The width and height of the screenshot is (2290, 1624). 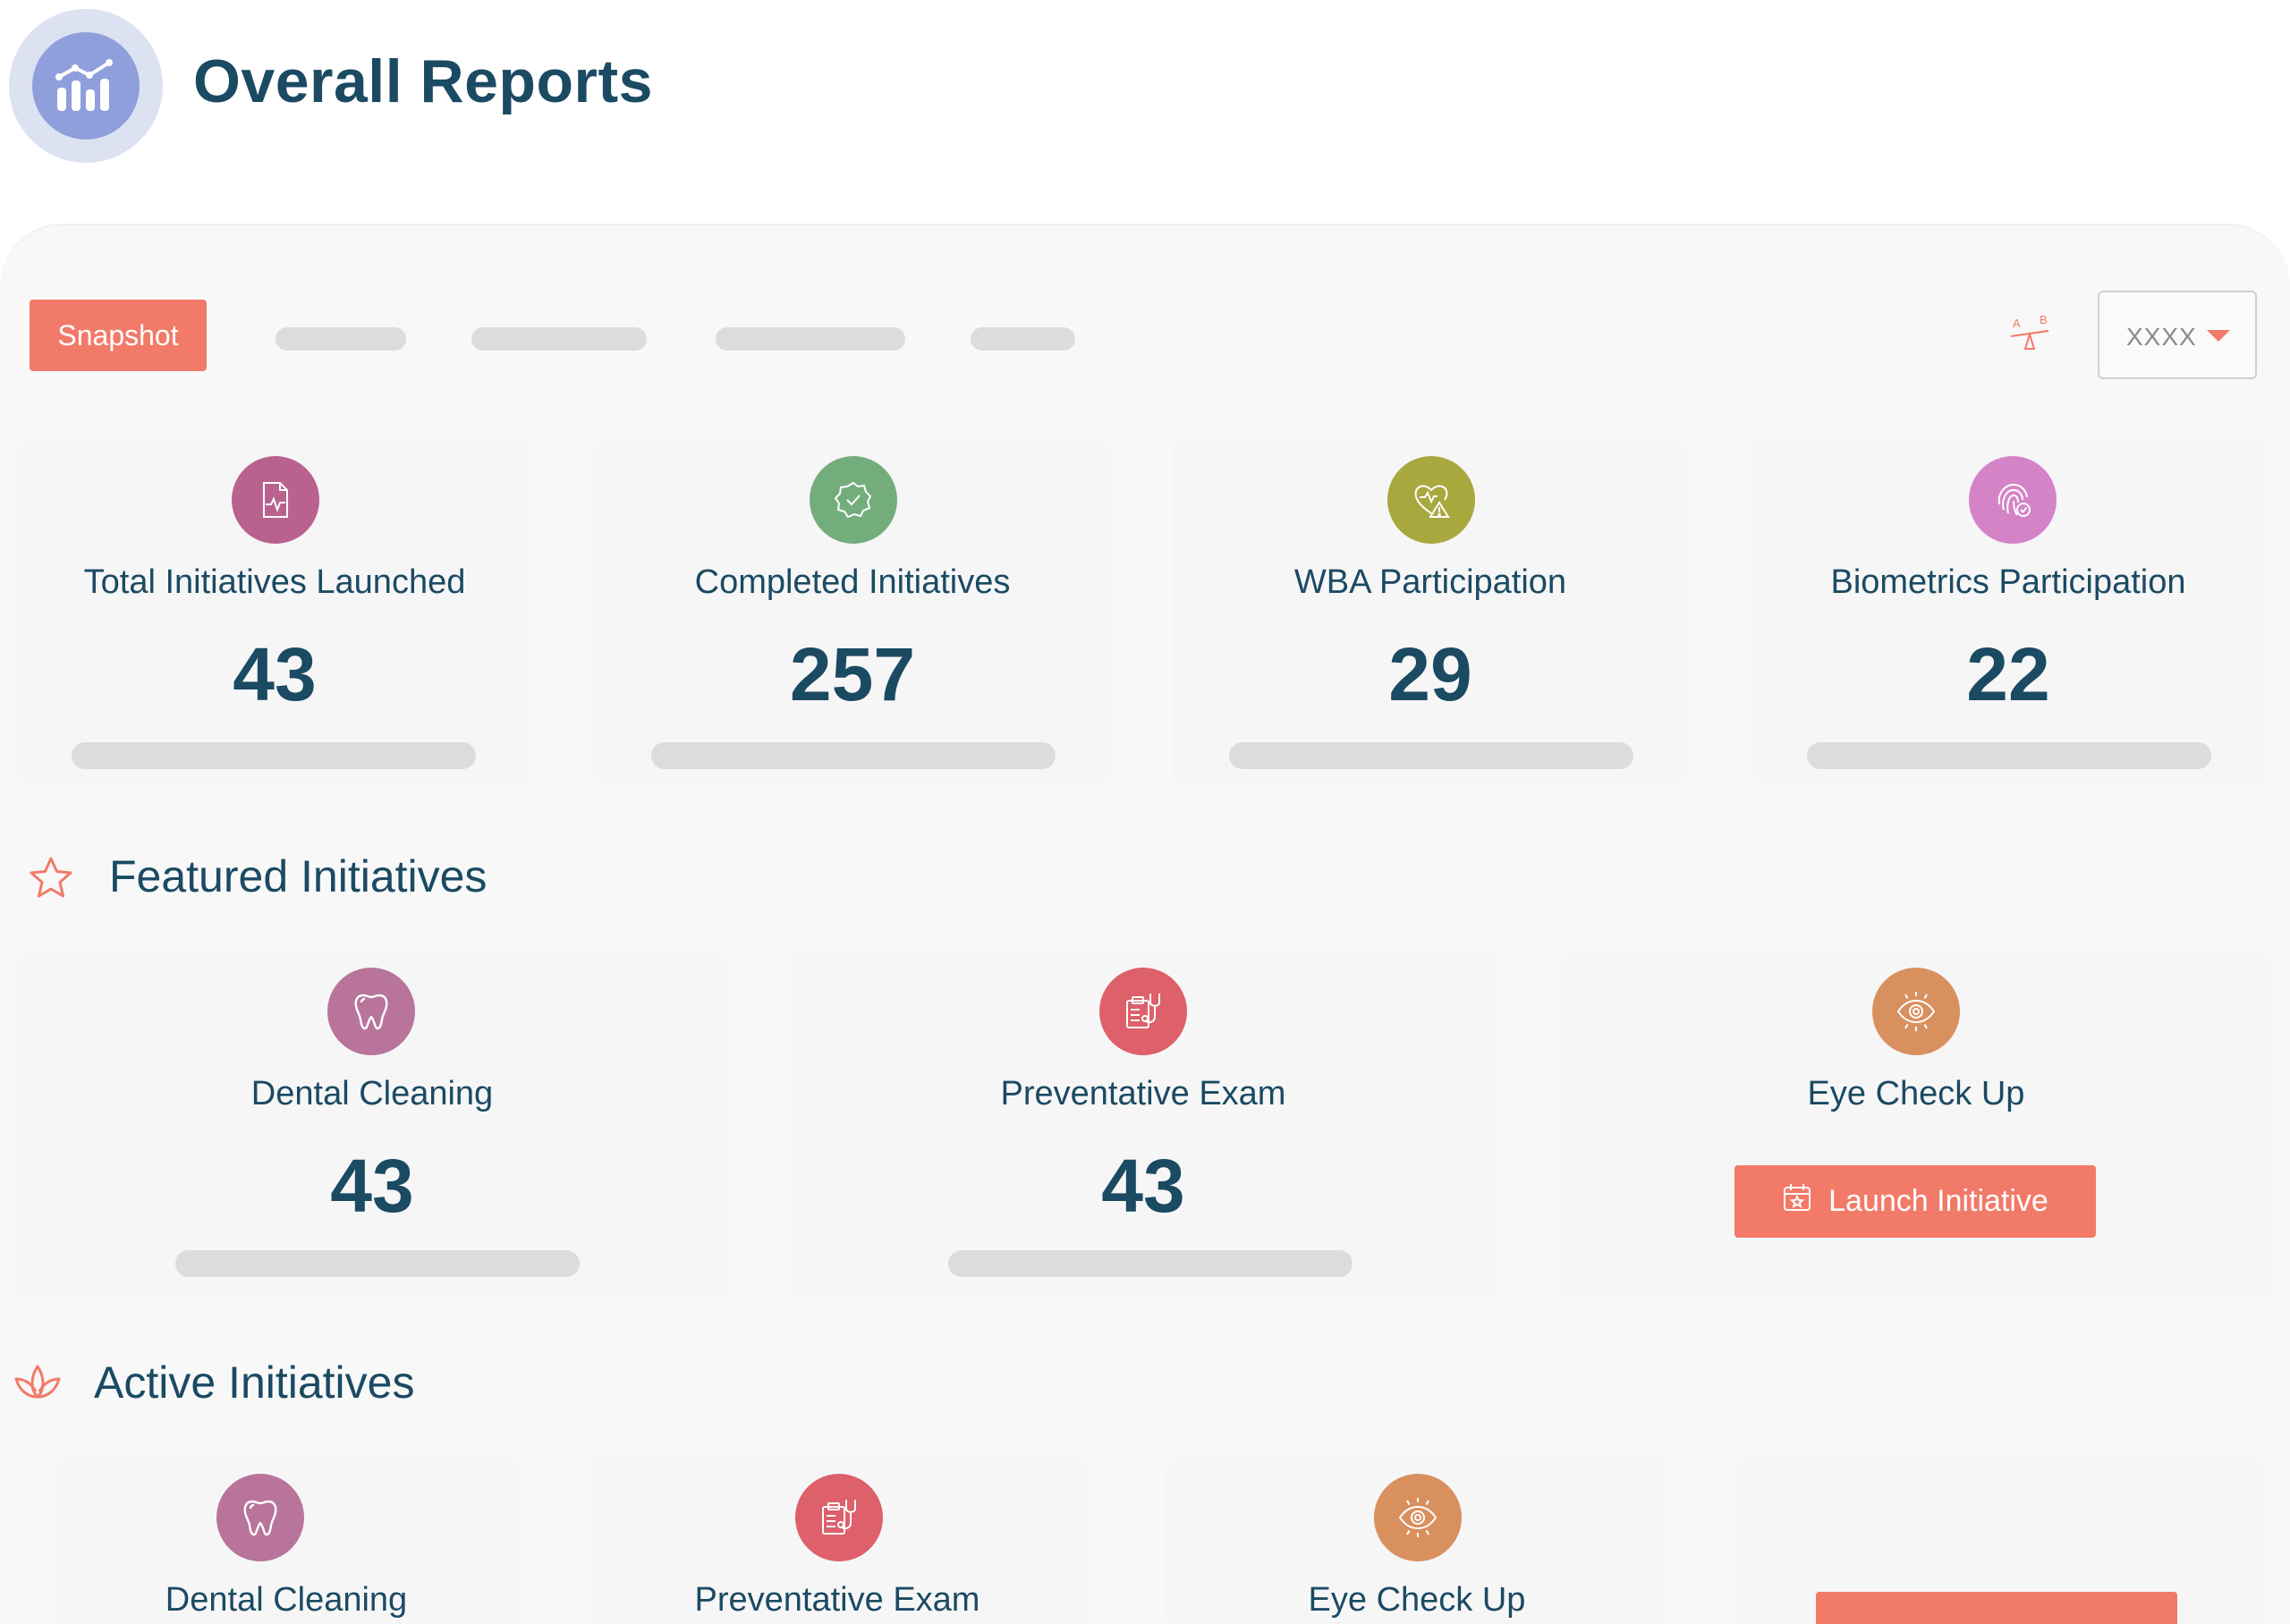 What do you see at coordinates (274, 582) in the screenshot?
I see `stat-label: Total Initiatives Launched` at bounding box center [274, 582].